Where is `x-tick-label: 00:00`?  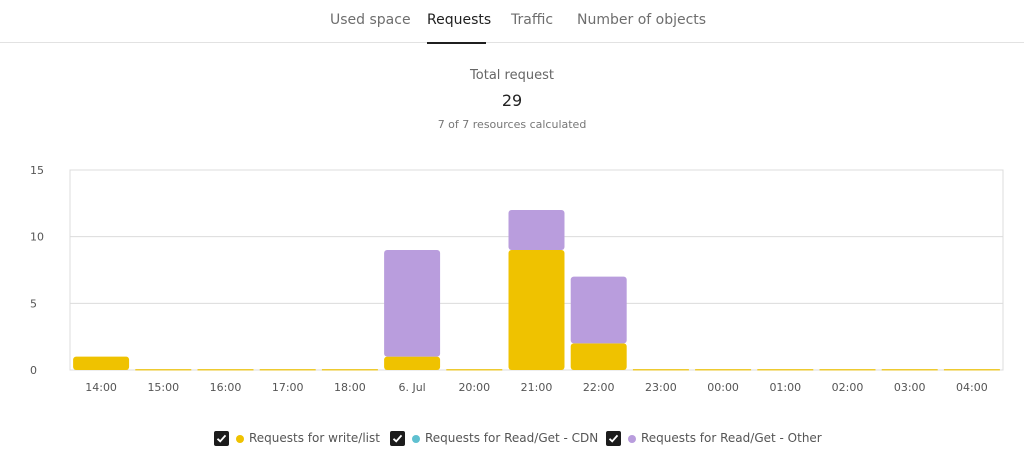
x-tick-label: 00:00 is located at coordinates (723, 387).